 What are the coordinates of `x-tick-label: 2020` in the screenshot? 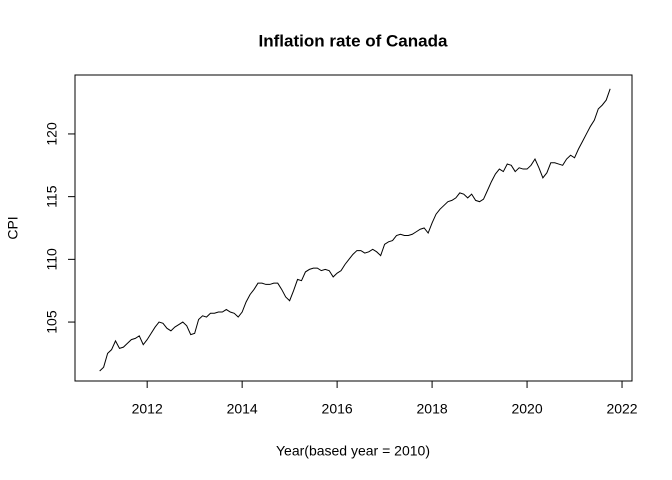 It's located at (526, 409).